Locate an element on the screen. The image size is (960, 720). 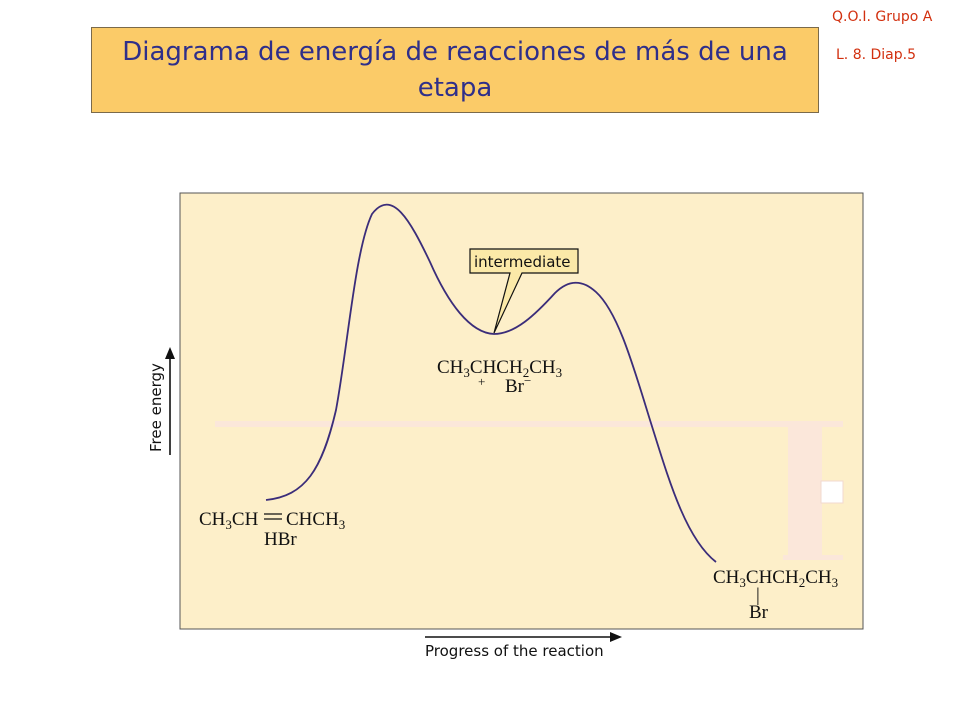
carbocation-charge: + is located at coordinates (481, 381).